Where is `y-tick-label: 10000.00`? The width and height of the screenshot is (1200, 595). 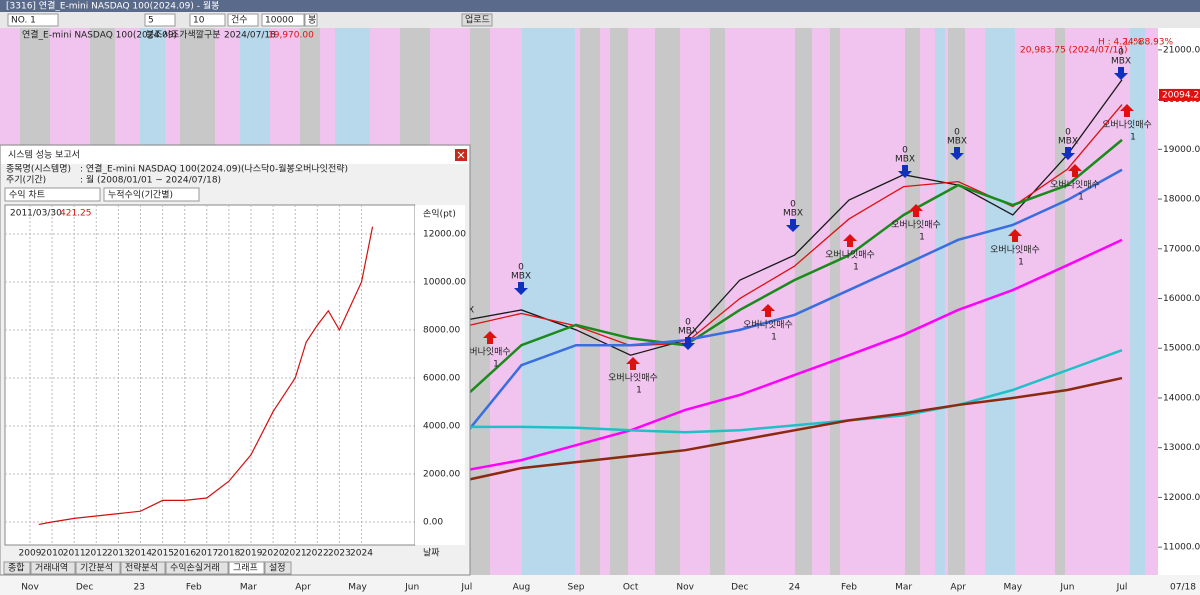
y-tick-label: 10000.00 is located at coordinates (444, 282).